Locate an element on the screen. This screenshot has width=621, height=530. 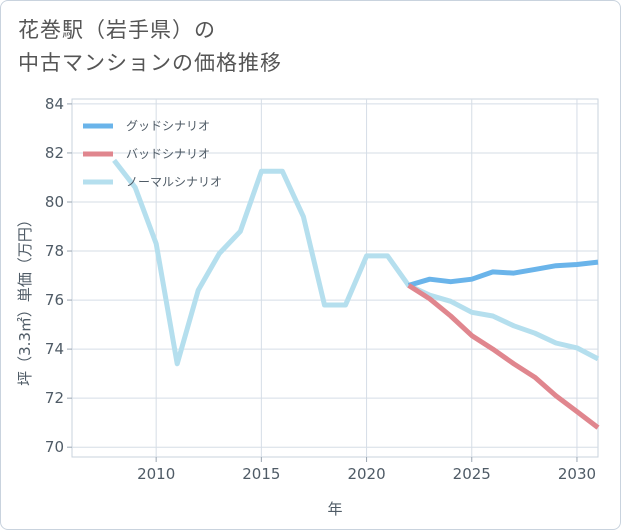
legend-item-bad: バッドシナリオ is located at coordinates (146, 154).